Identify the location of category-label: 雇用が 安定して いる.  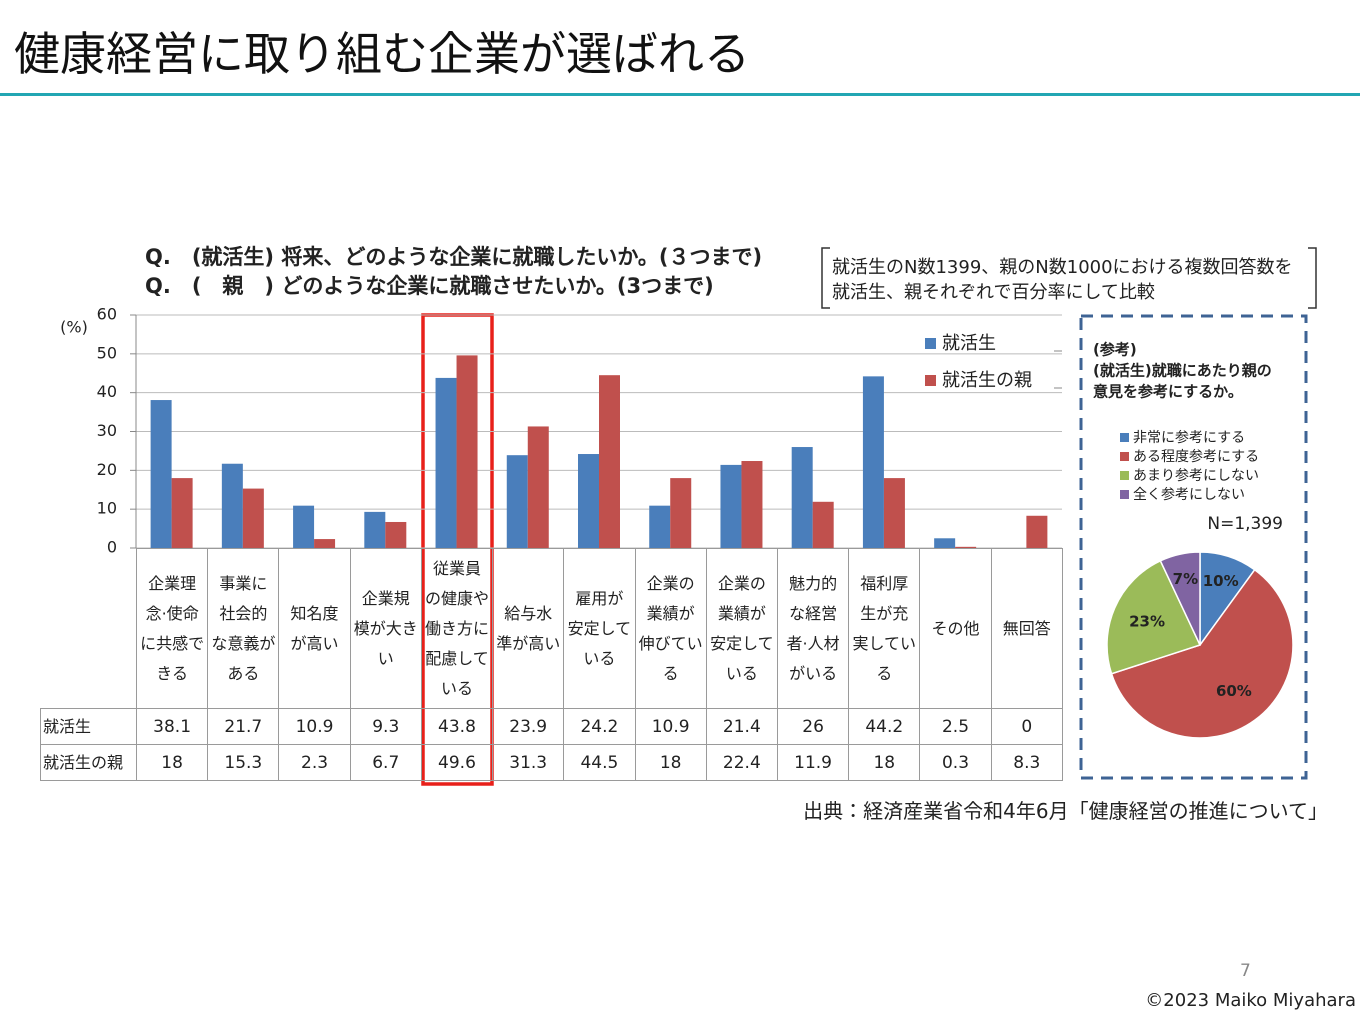
(599, 628).